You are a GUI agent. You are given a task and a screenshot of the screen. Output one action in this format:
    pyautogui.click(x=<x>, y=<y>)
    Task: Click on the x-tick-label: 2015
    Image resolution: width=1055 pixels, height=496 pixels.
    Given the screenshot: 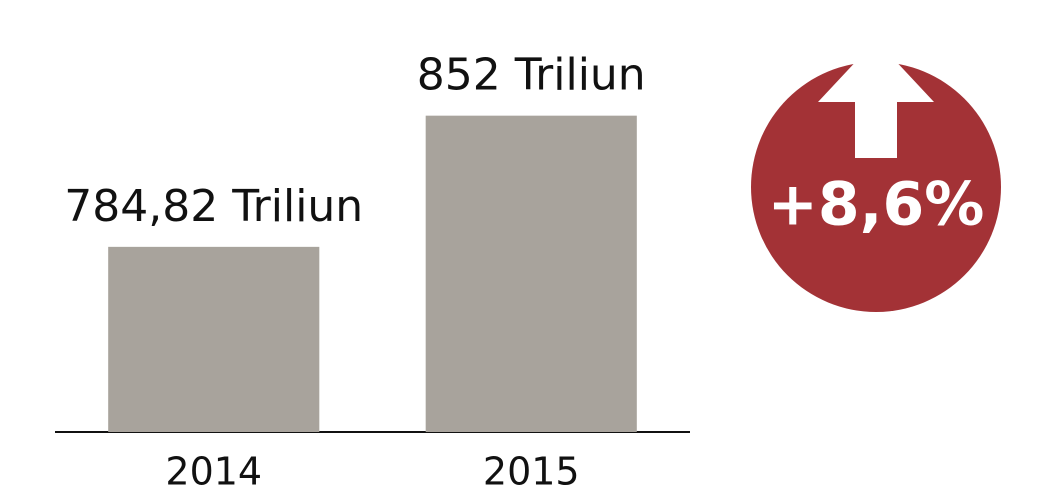 What is the action you would take?
    pyautogui.click(x=531, y=472)
    